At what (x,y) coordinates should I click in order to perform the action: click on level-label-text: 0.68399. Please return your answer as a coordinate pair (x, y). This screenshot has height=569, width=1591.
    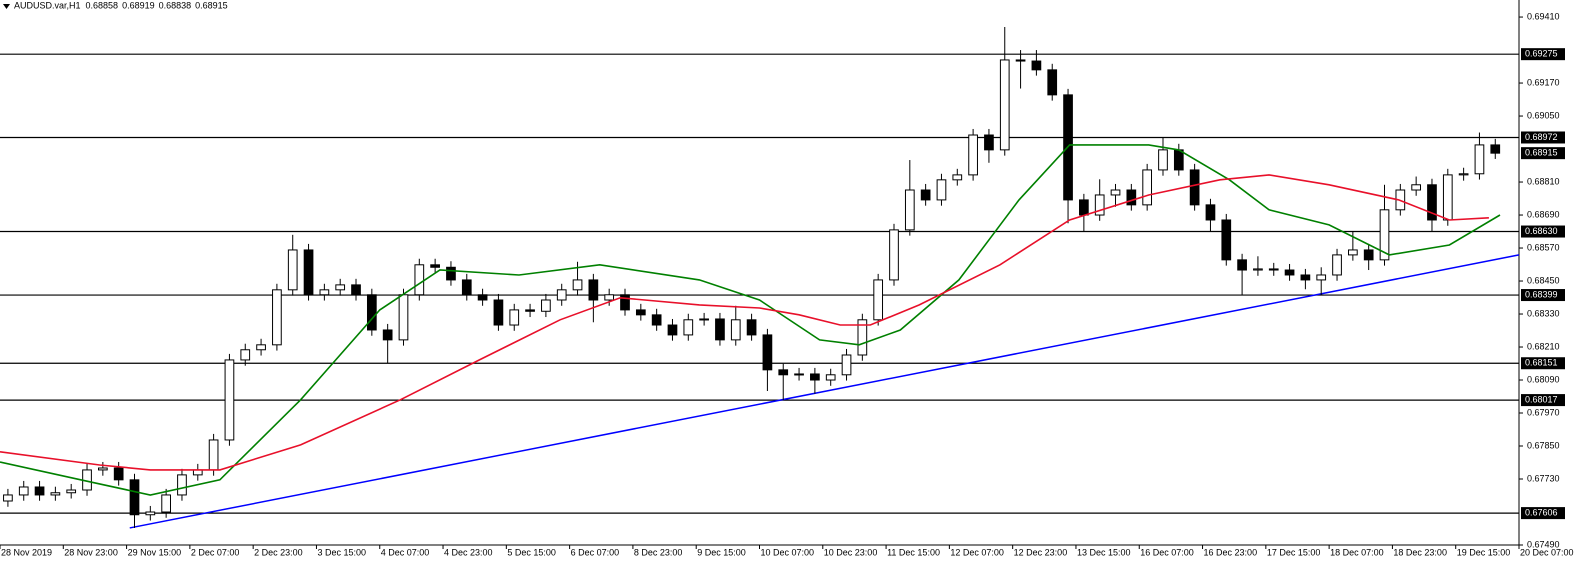
    Looking at the image, I should click on (1541, 294).